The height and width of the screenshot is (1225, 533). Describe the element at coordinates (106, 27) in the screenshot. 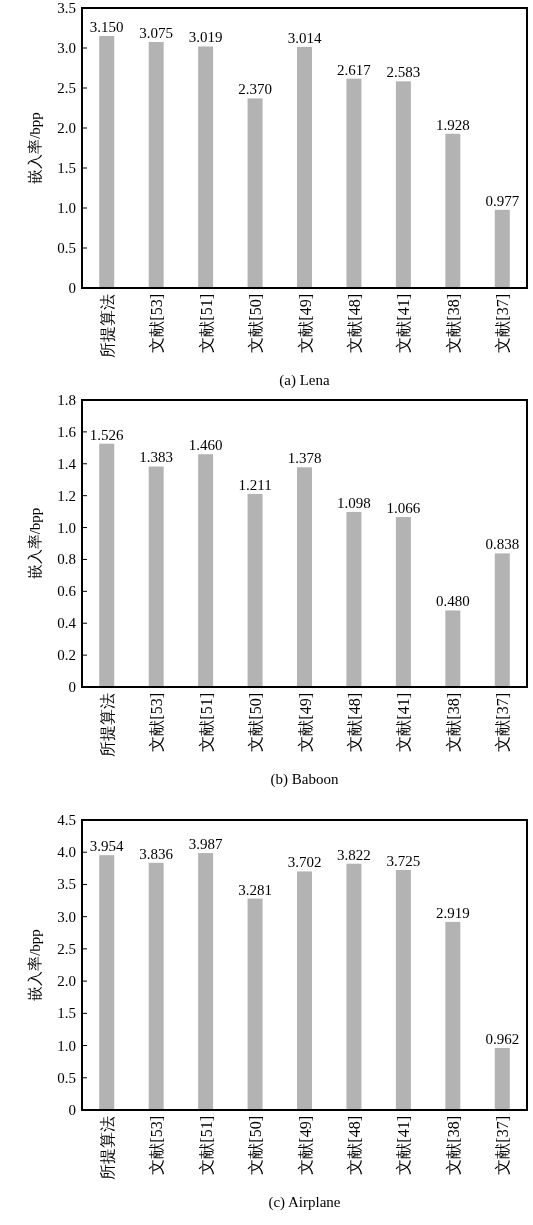

I see `data-label: 3.150` at that location.